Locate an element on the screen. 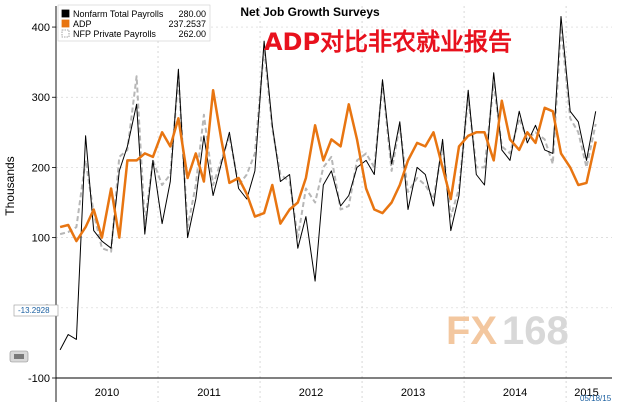 This screenshot has height=405, width=624. legend-series-value: 262.00 is located at coordinates (192, 34).